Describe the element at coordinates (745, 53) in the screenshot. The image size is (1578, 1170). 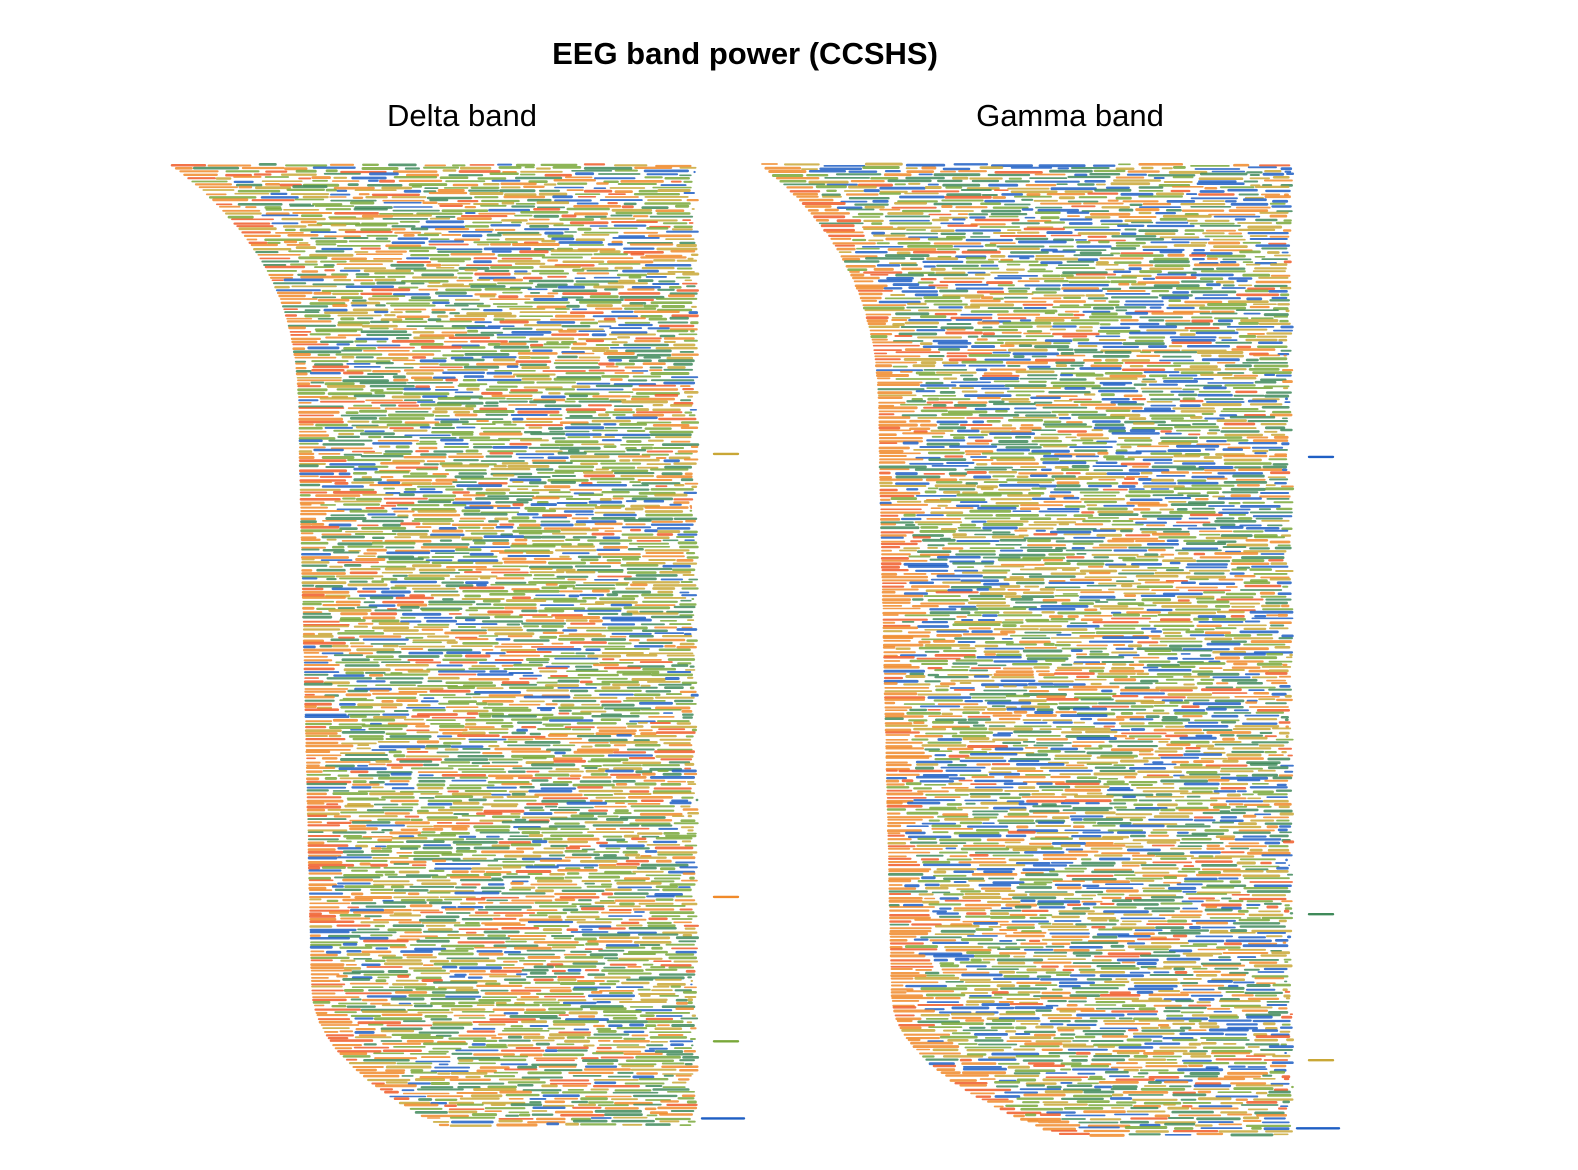
I see `figure-title: EEG band power (CCSHS)` at that location.